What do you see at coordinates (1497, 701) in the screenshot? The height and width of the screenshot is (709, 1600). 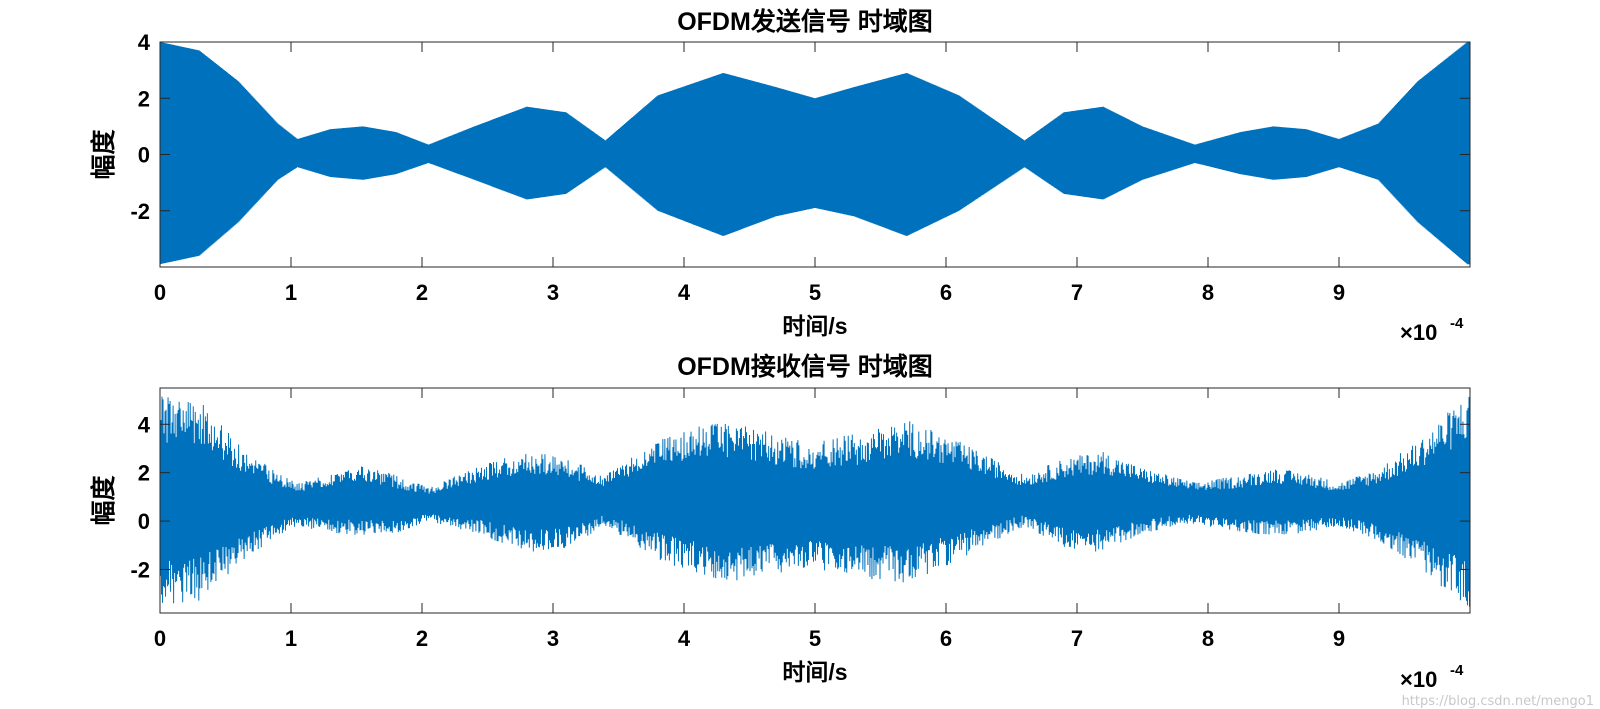 I see `watermark: https://blog.csdn.net/mengo1` at bounding box center [1497, 701].